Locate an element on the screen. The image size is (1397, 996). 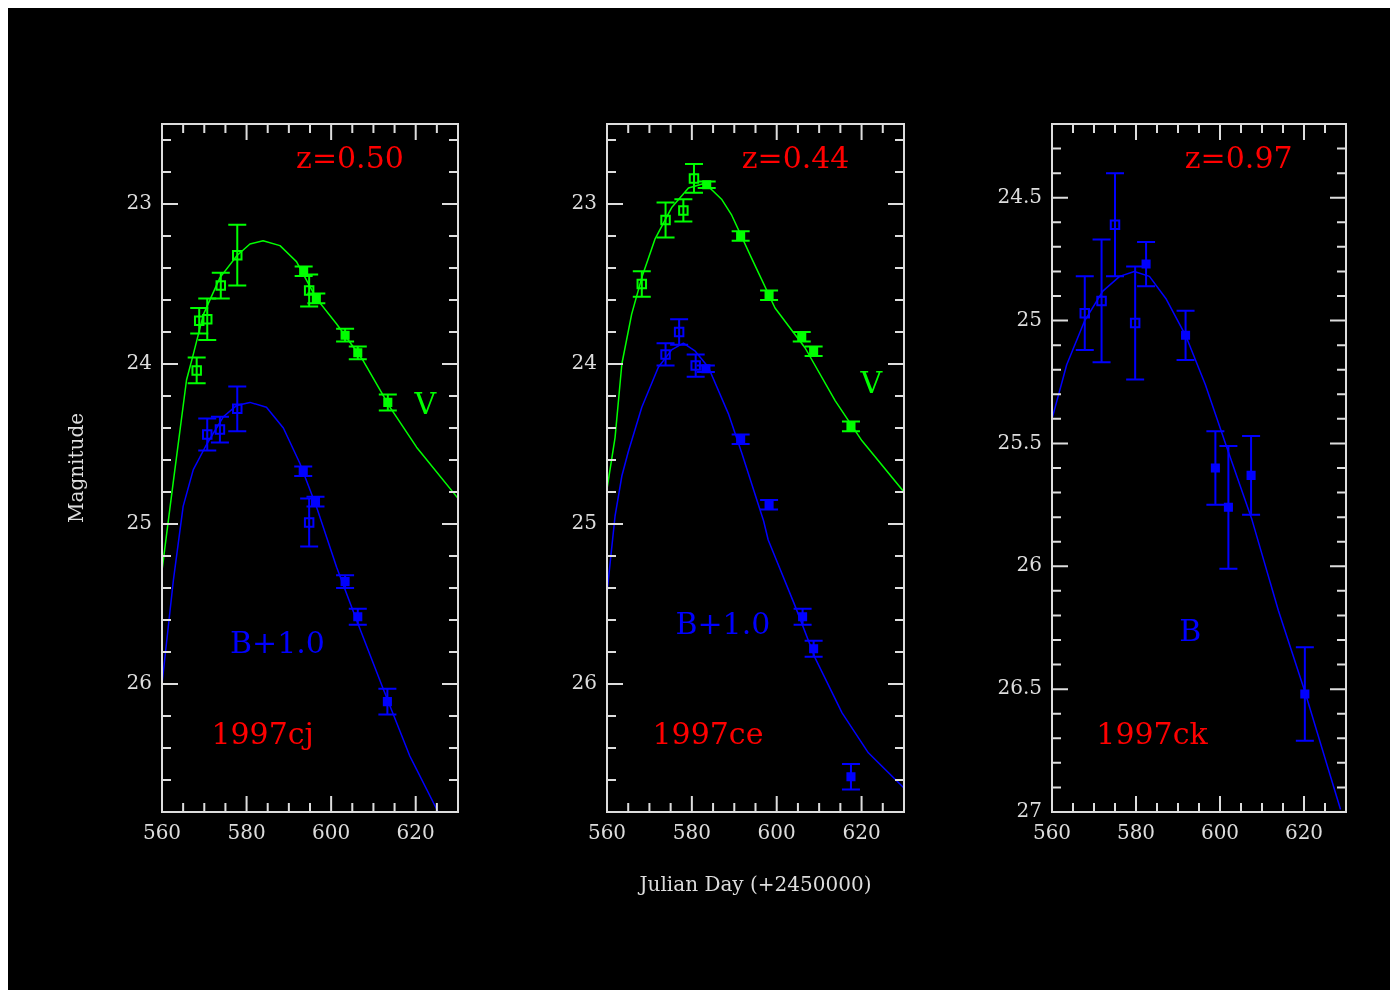
y-tick-label: 25.5 is located at coordinates (1019, 441).